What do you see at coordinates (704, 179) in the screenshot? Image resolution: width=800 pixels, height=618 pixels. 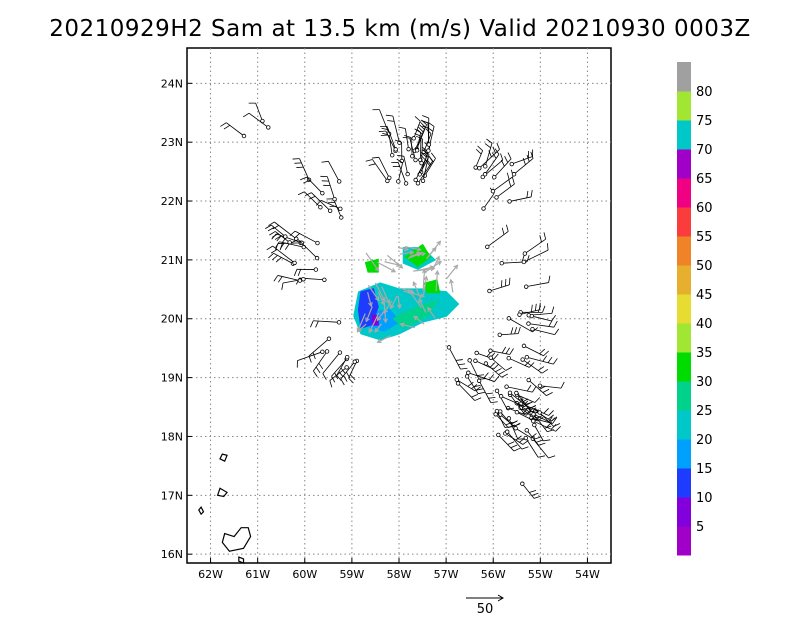 I see `colorbar-label: 65` at bounding box center [704, 179].